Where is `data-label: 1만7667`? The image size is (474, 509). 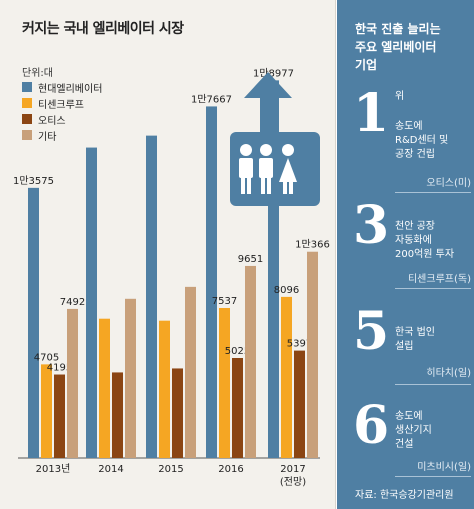 data-label: 1만7667 is located at coordinates (211, 99).